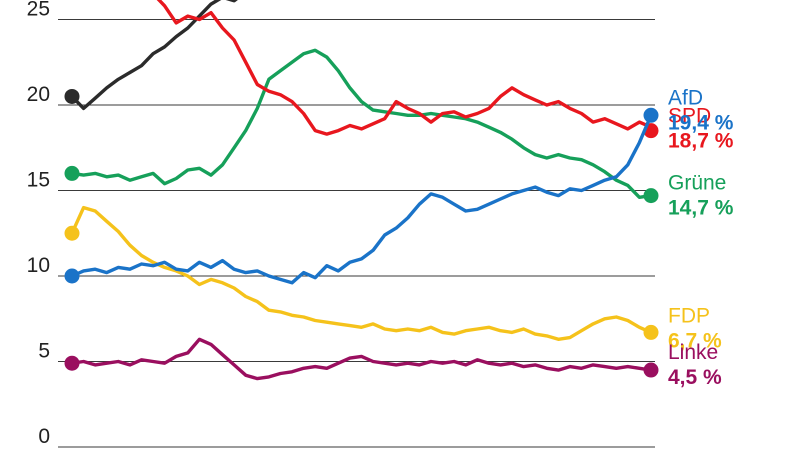 This screenshot has height=449, width=800. Describe the element at coordinates (693, 352) in the screenshot. I see `legend-name-linke: Linke` at that location.